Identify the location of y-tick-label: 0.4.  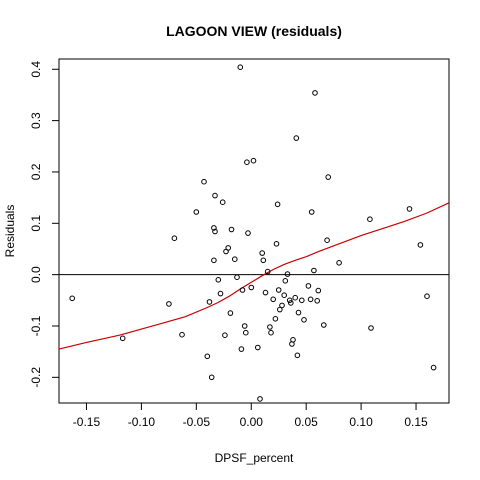
(36, 69).